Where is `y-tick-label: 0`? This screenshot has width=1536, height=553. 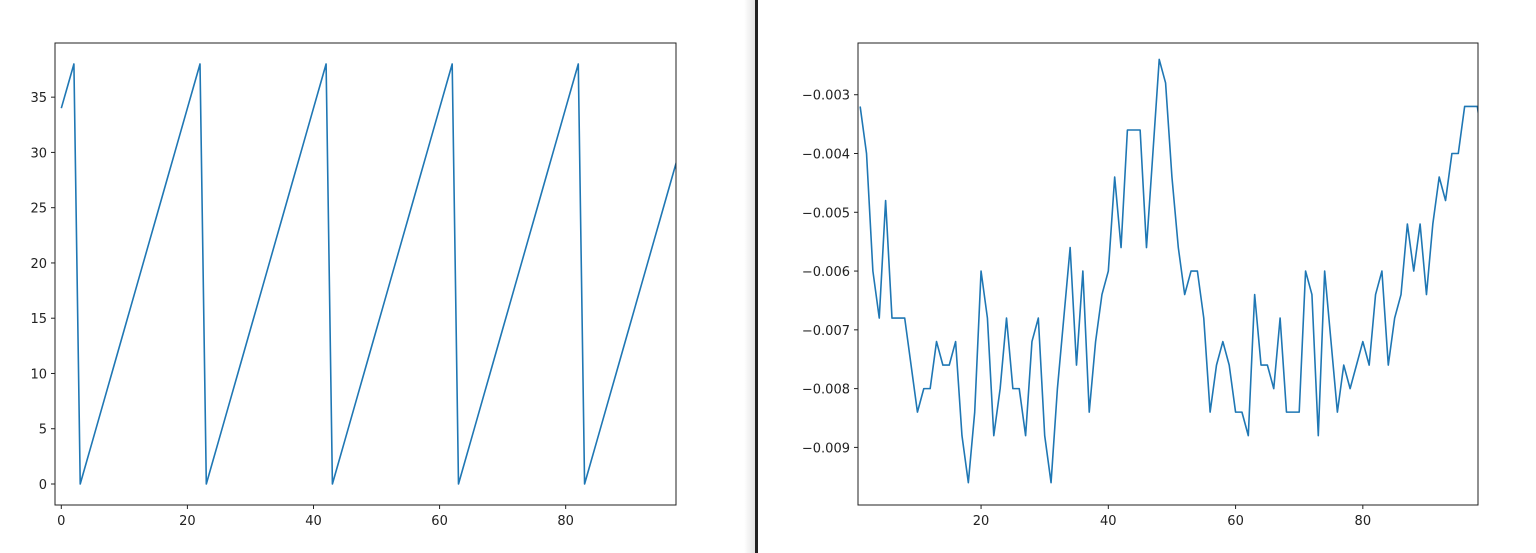
y-tick-label: 0 is located at coordinates (43, 485).